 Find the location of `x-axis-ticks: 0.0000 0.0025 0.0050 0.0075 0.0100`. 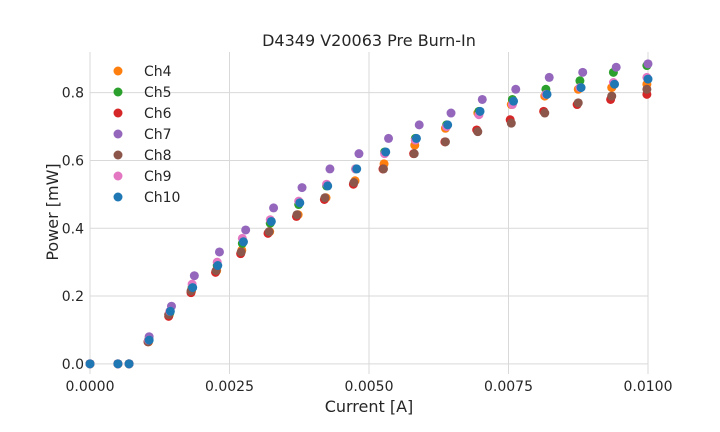

x-axis-ticks: 0.0000 0.0025 0.0050 0.0075 0.0100 is located at coordinates (369, 387).